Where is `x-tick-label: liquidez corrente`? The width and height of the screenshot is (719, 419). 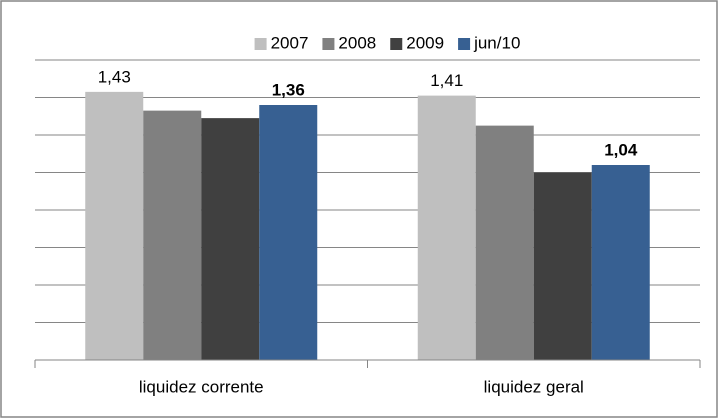
x-tick-label: liquidez corrente is located at coordinates (201, 386).